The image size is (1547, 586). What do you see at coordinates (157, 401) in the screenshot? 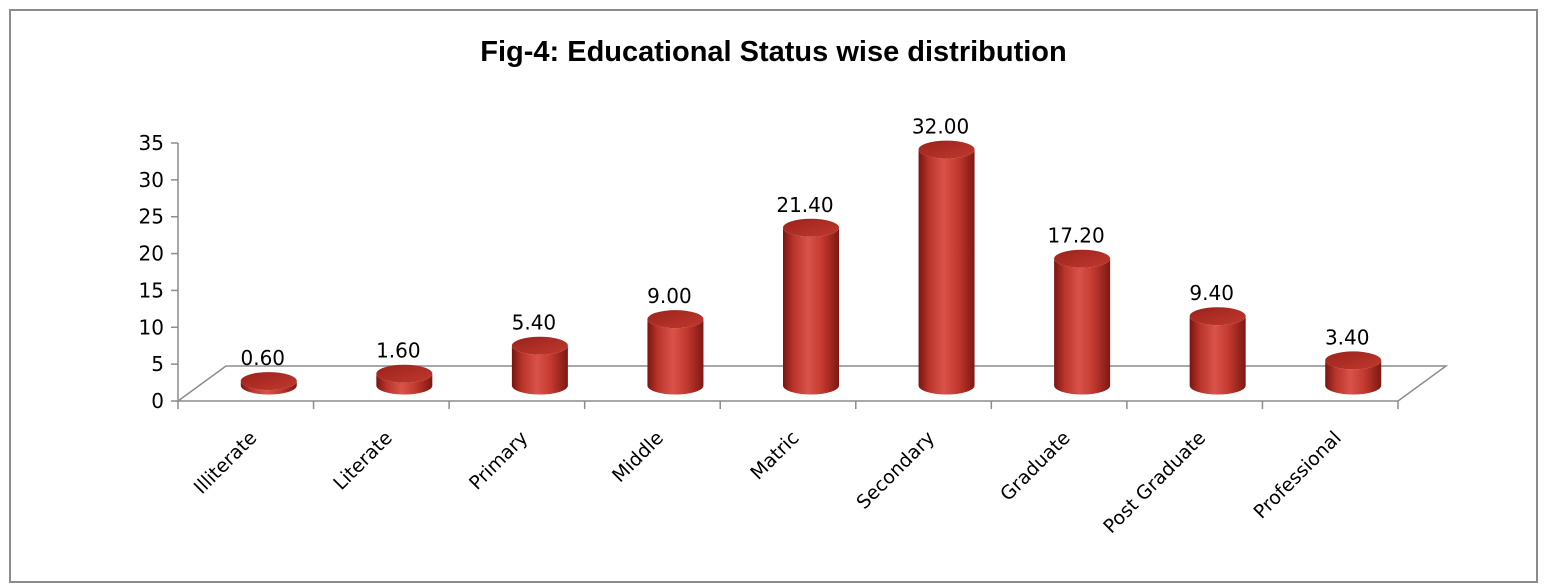
I see `y-tick-label: 0` at bounding box center [157, 401].